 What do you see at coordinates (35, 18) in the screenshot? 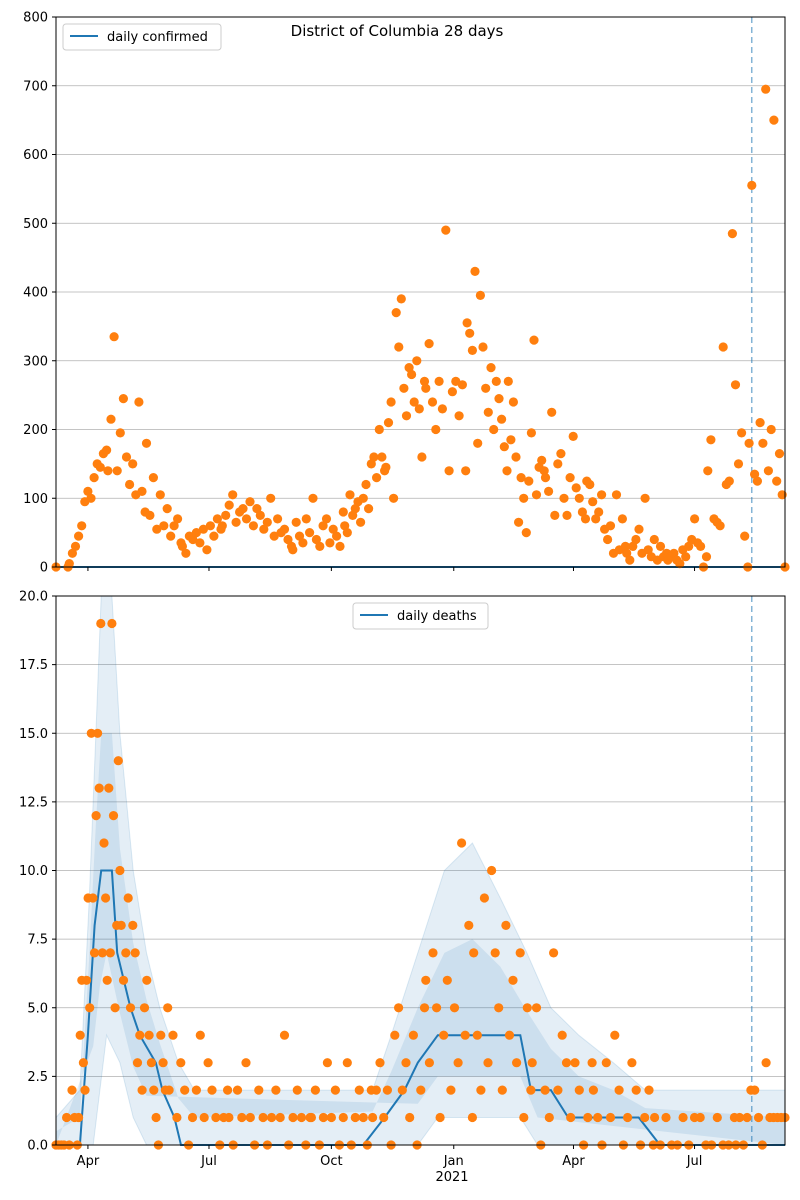
I see `y-tick-label: 800` at bounding box center [35, 18].